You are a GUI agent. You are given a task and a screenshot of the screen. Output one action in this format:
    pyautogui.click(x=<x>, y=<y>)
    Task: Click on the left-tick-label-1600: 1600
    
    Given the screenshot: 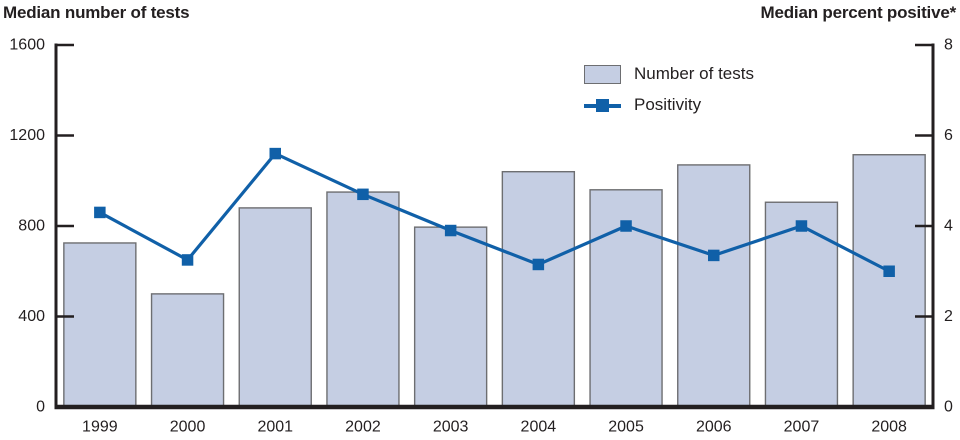 What is the action you would take?
    pyautogui.click(x=27, y=45)
    